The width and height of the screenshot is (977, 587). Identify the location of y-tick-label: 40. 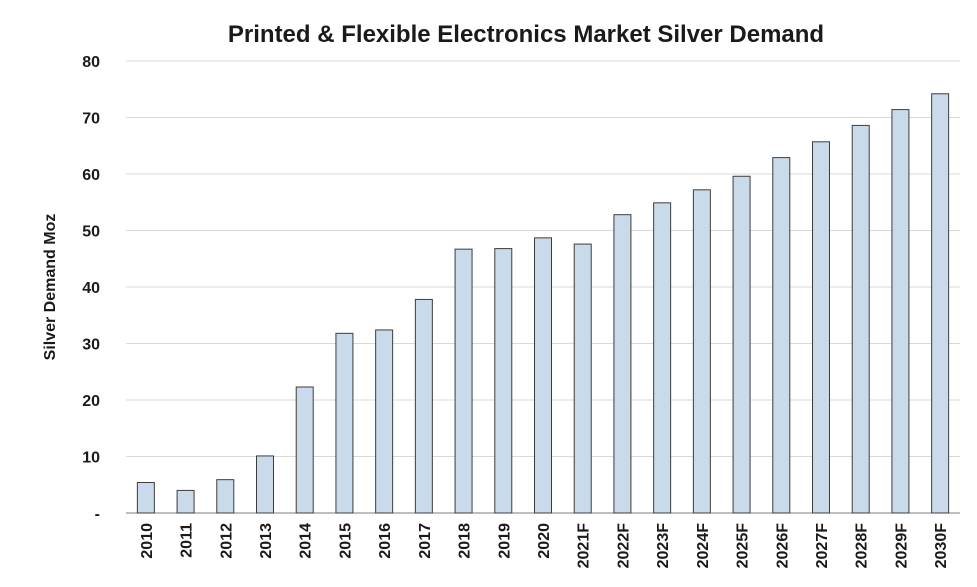
(91, 288).